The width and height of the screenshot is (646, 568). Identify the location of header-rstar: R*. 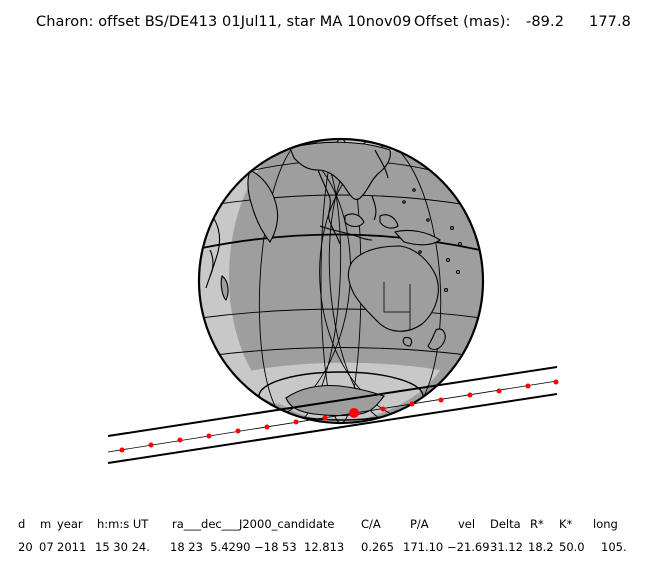
(537, 524).